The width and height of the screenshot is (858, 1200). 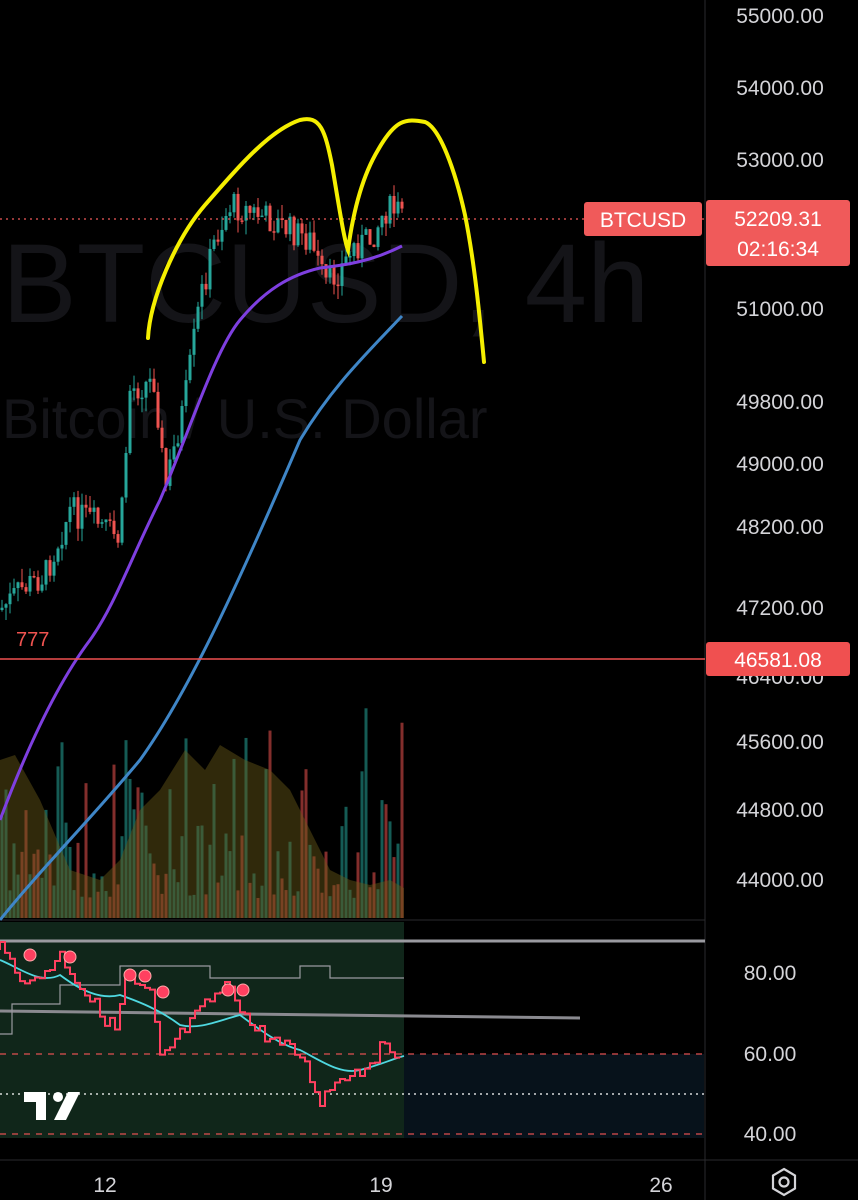 What do you see at coordinates (245, 418) in the screenshot?
I see `watermark-name: Bitcoin / U.S. Dollar` at bounding box center [245, 418].